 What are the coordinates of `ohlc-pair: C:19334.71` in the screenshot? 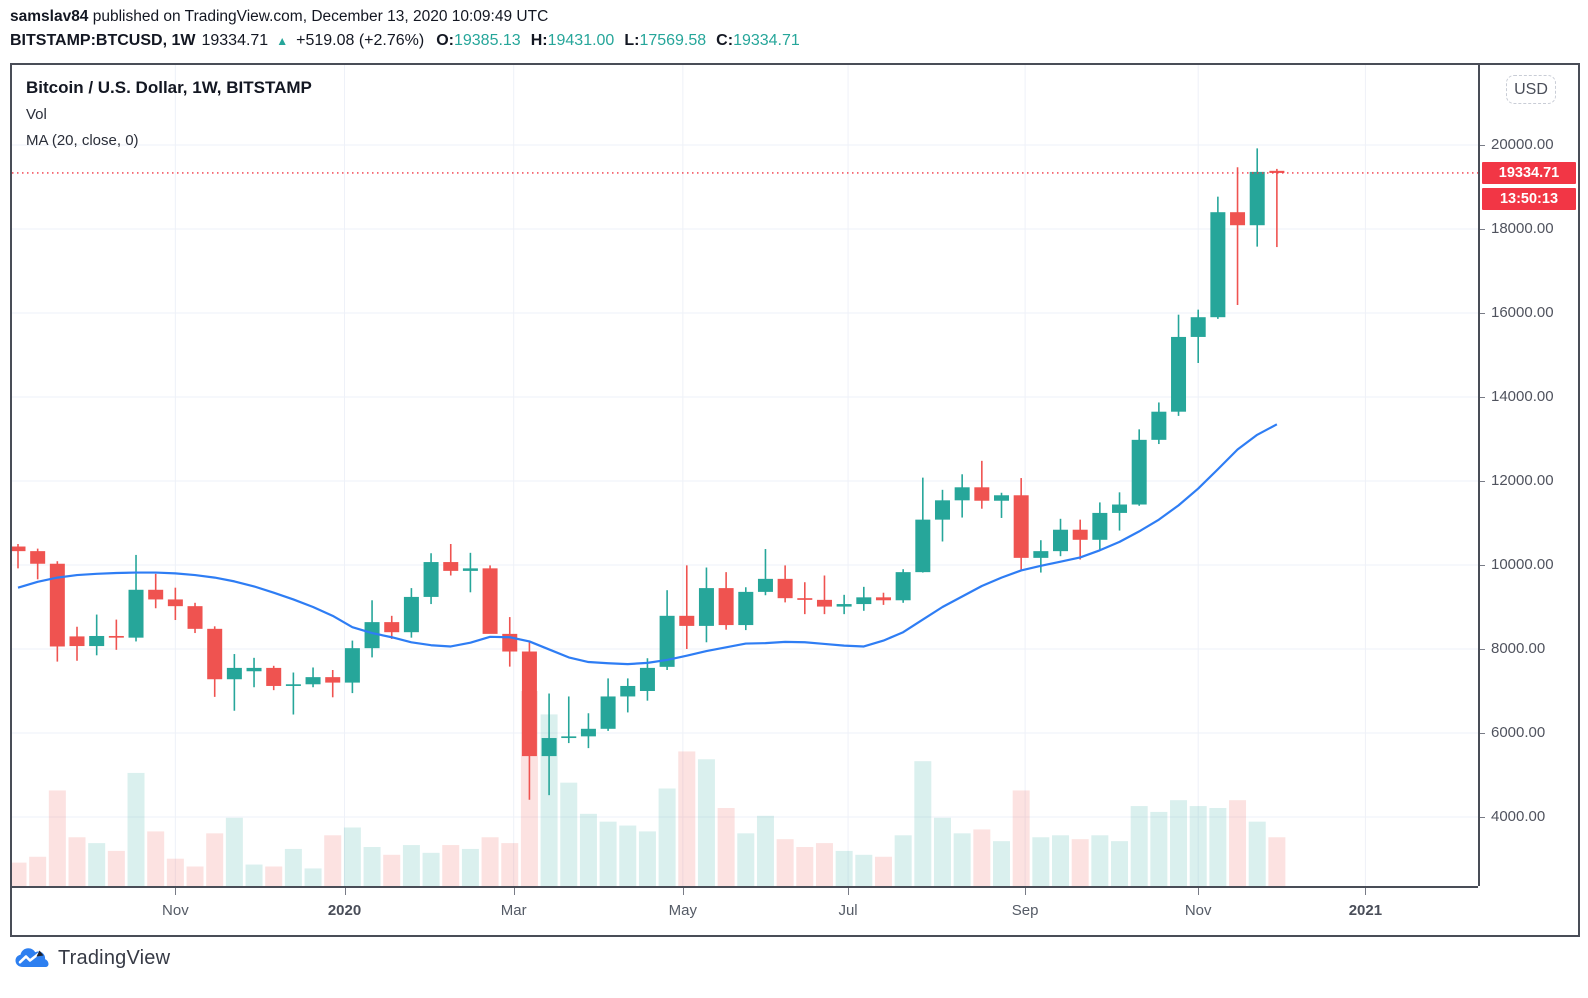 It's located at (758, 40).